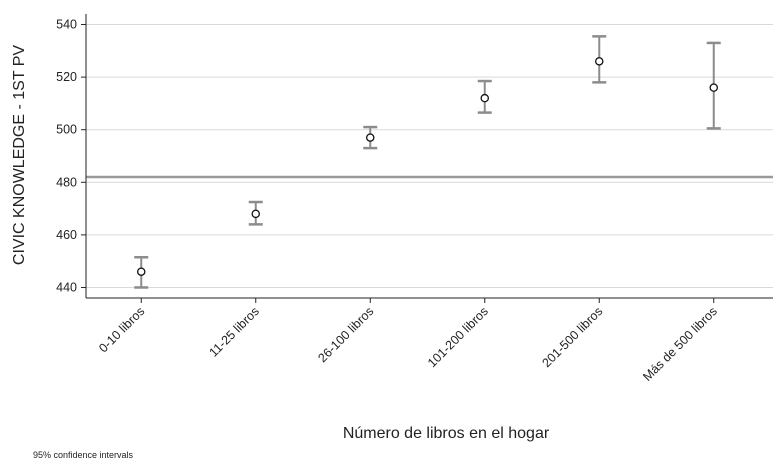  Describe the element at coordinates (83, 455) in the screenshot. I see `footnote: 95% confidence intervals` at that location.